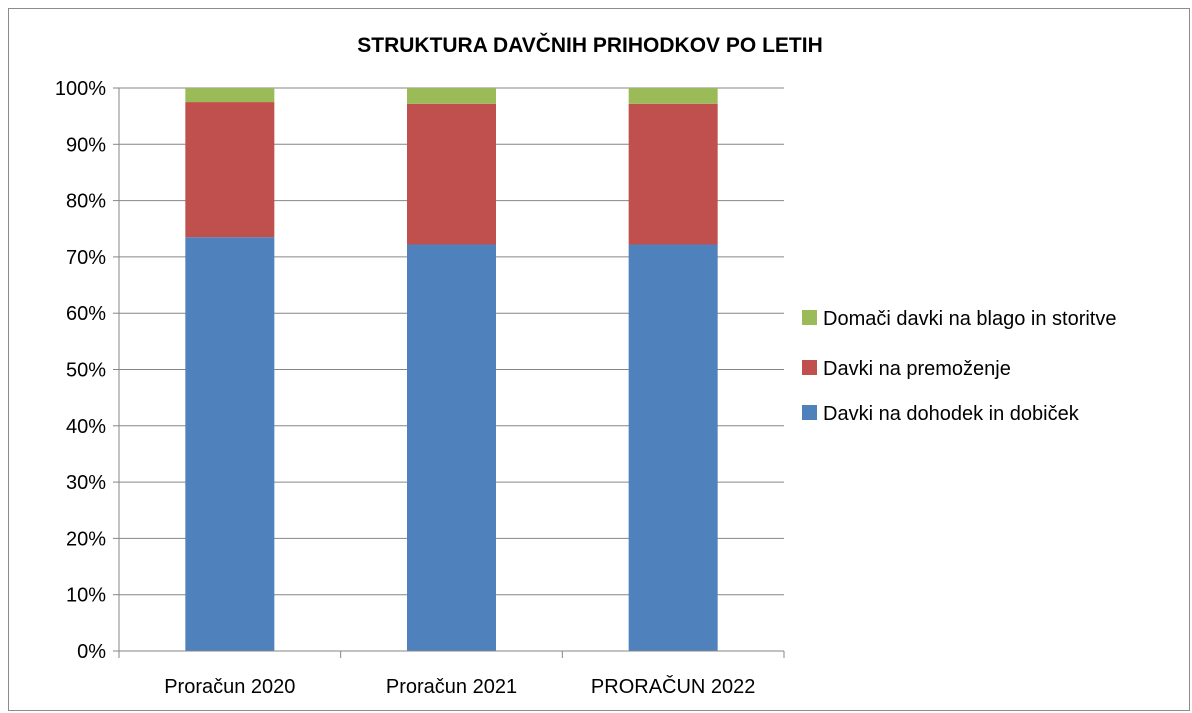  What do you see at coordinates (951, 414) in the screenshot?
I see `legend-label: Davki na dohodek in dobiček` at bounding box center [951, 414].